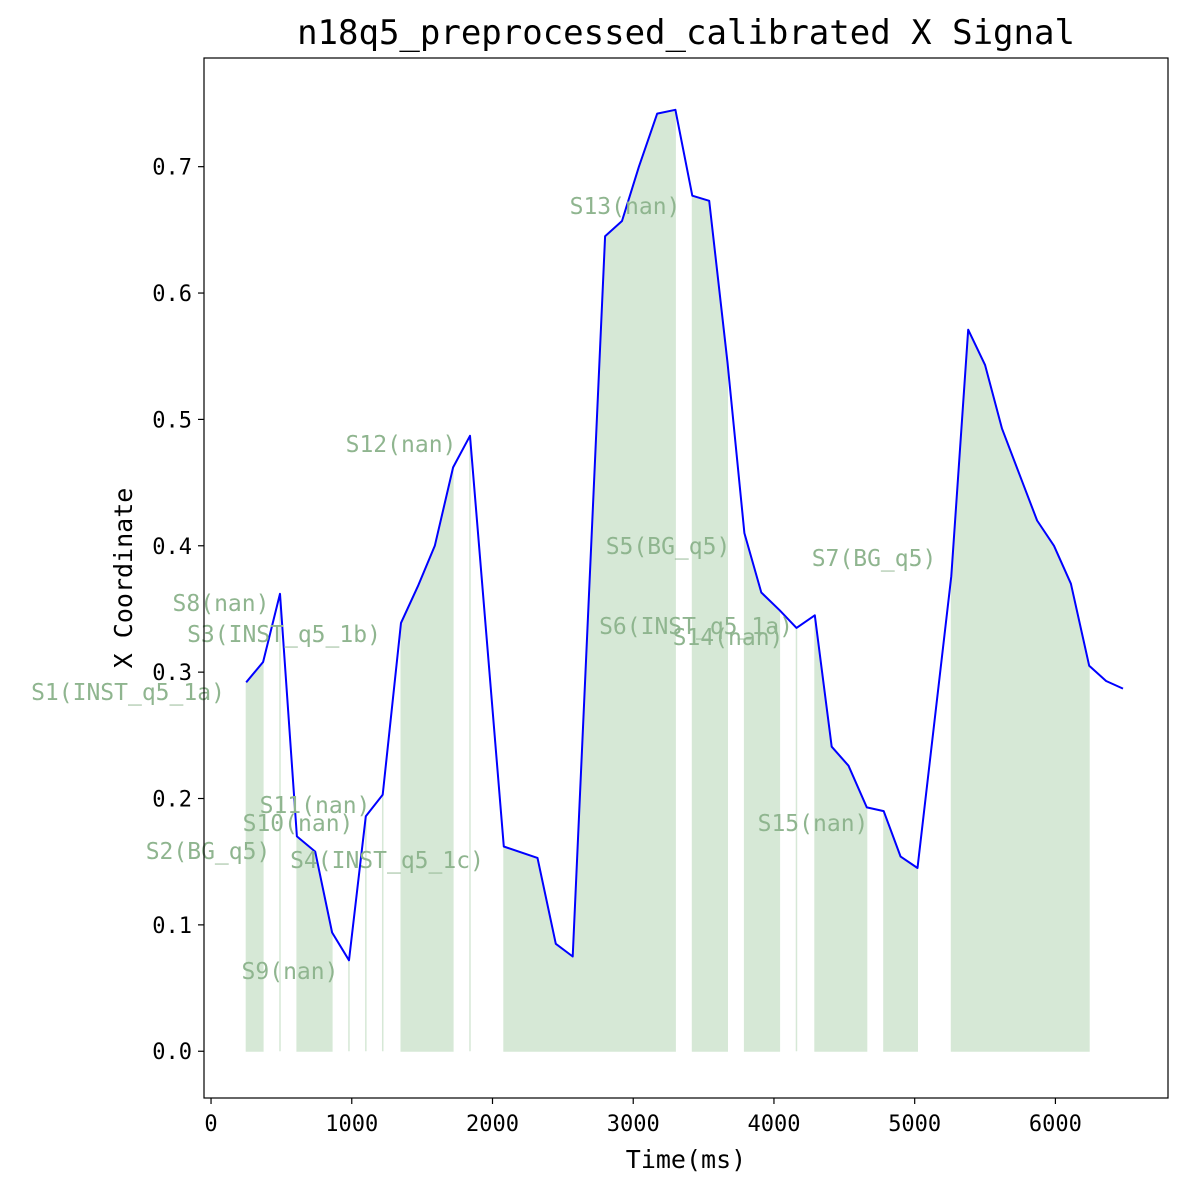  I want to click on segment-label-1: S1(INST_q5_1a), so click(128, 693).